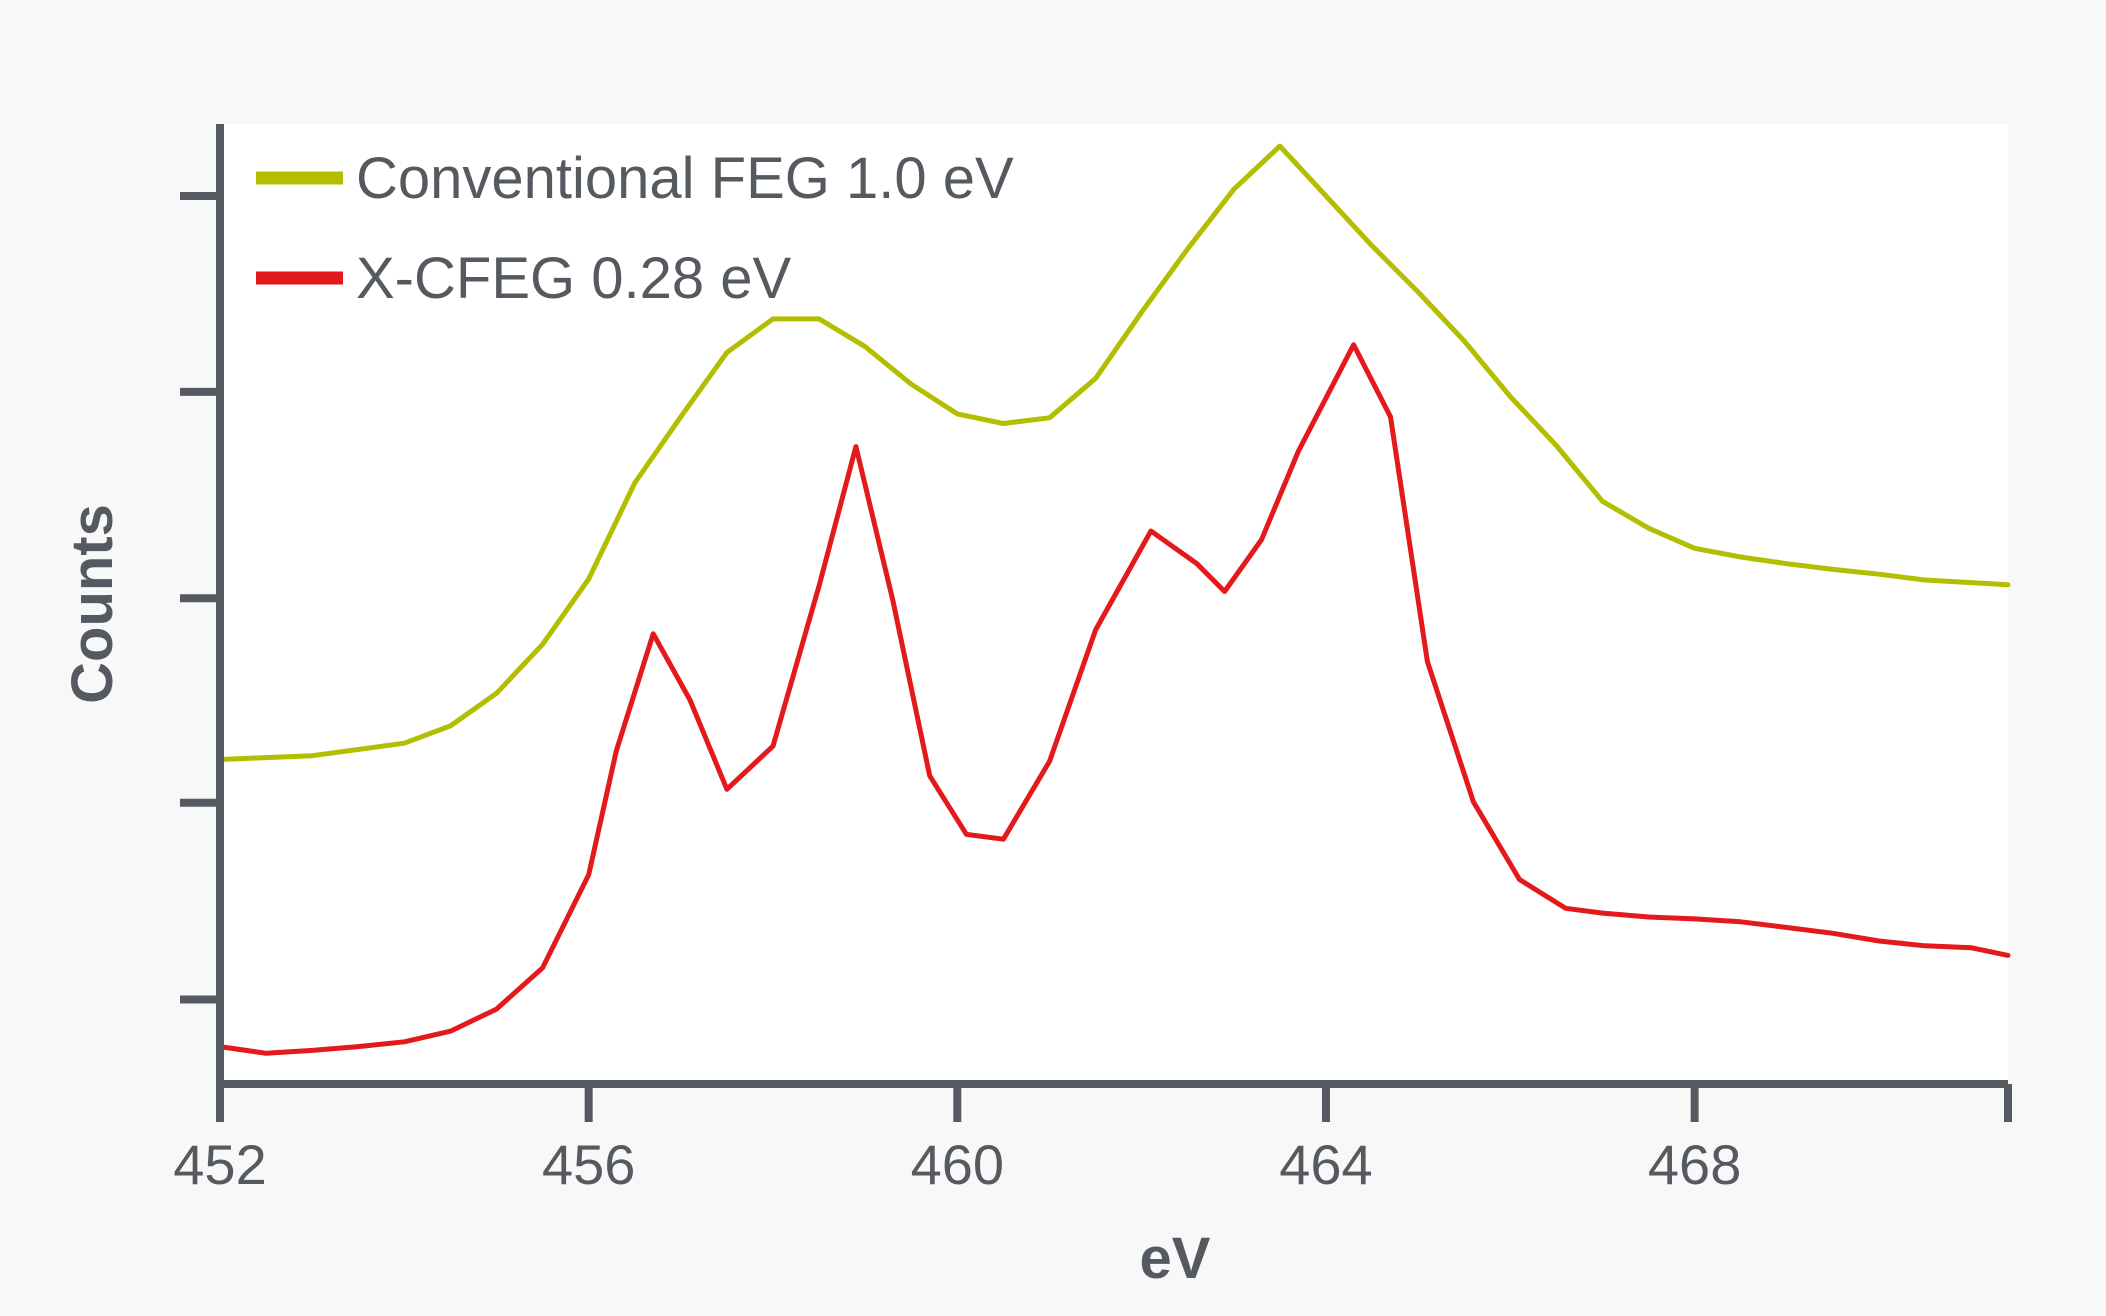  What do you see at coordinates (219, 1164) in the screenshot?
I see `x-tick-label-452: 452` at bounding box center [219, 1164].